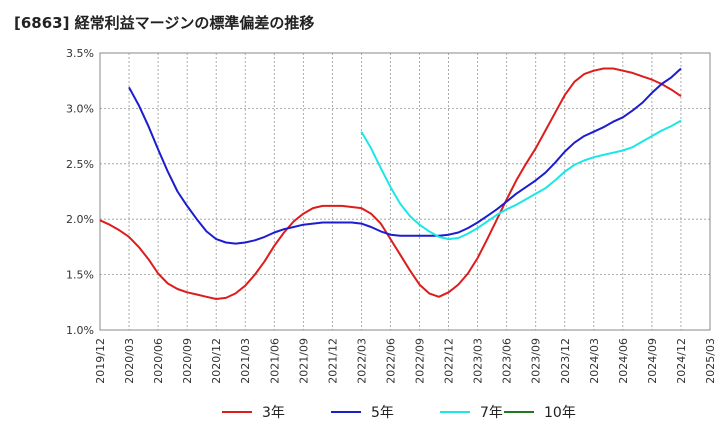 The width and height of the screenshot is (720, 440). What do you see at coordinates (80, 275) in the screenshot?
I see `y-tick-label: 1.5%` at bounding box center [80, 275].